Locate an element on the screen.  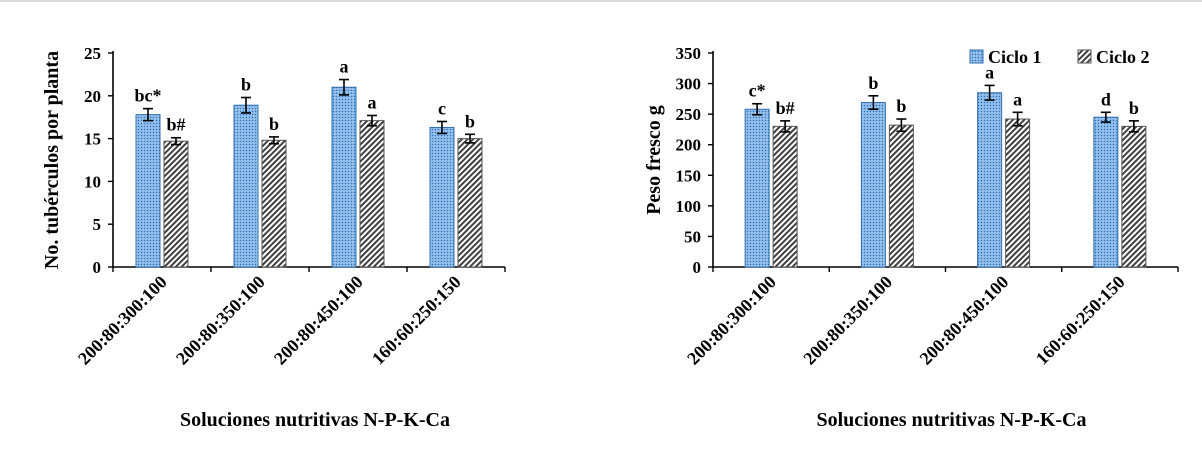
y-tick-label: 300 is located at coordinates (689, 84).